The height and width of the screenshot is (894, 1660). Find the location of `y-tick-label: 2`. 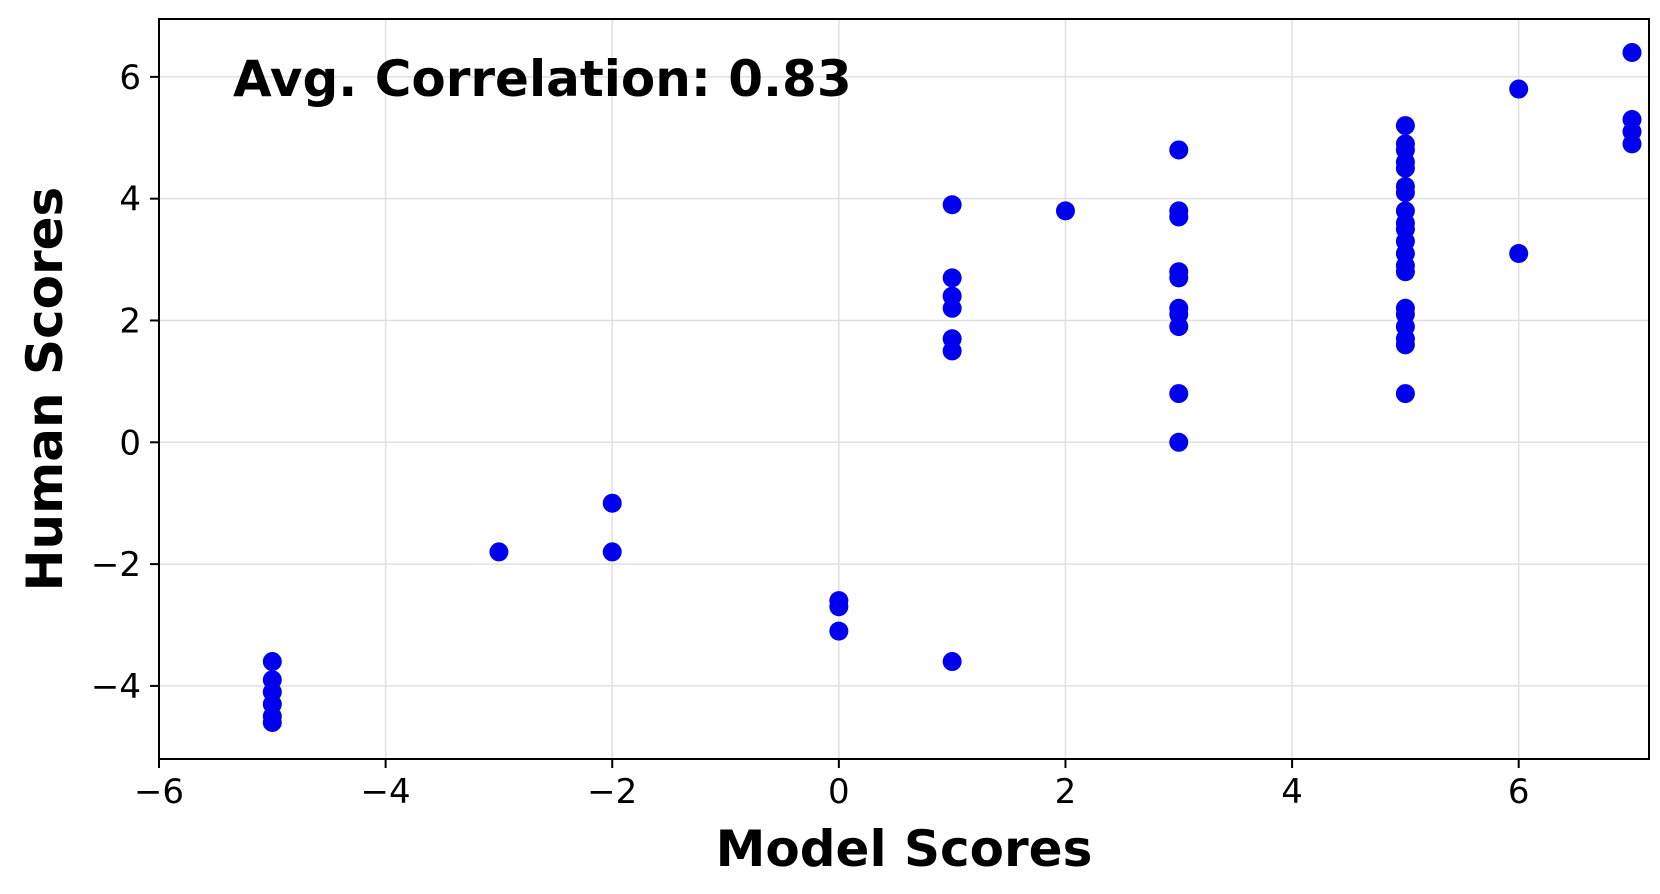

y-tick-label: 2 is located at coordinates (130, 321).